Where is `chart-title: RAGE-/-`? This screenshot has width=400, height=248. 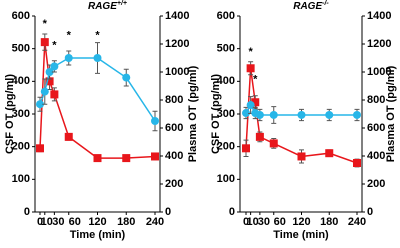
chart-title: RAGE-/- is located at coordinates (311, 6).